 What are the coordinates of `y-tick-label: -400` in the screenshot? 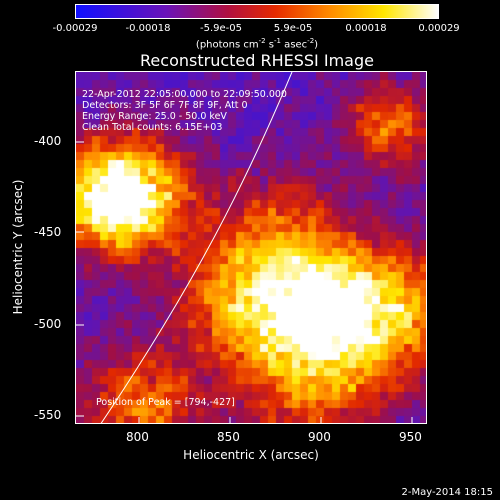 It's located at (48, 141).